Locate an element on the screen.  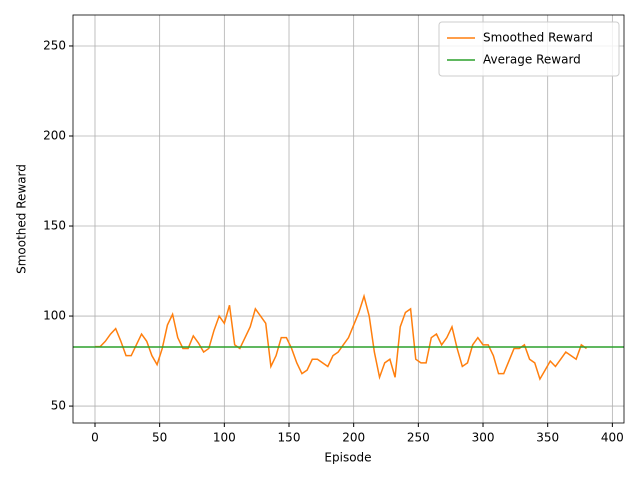
y-tick-label: 250 is located at coordinates (54, 45).